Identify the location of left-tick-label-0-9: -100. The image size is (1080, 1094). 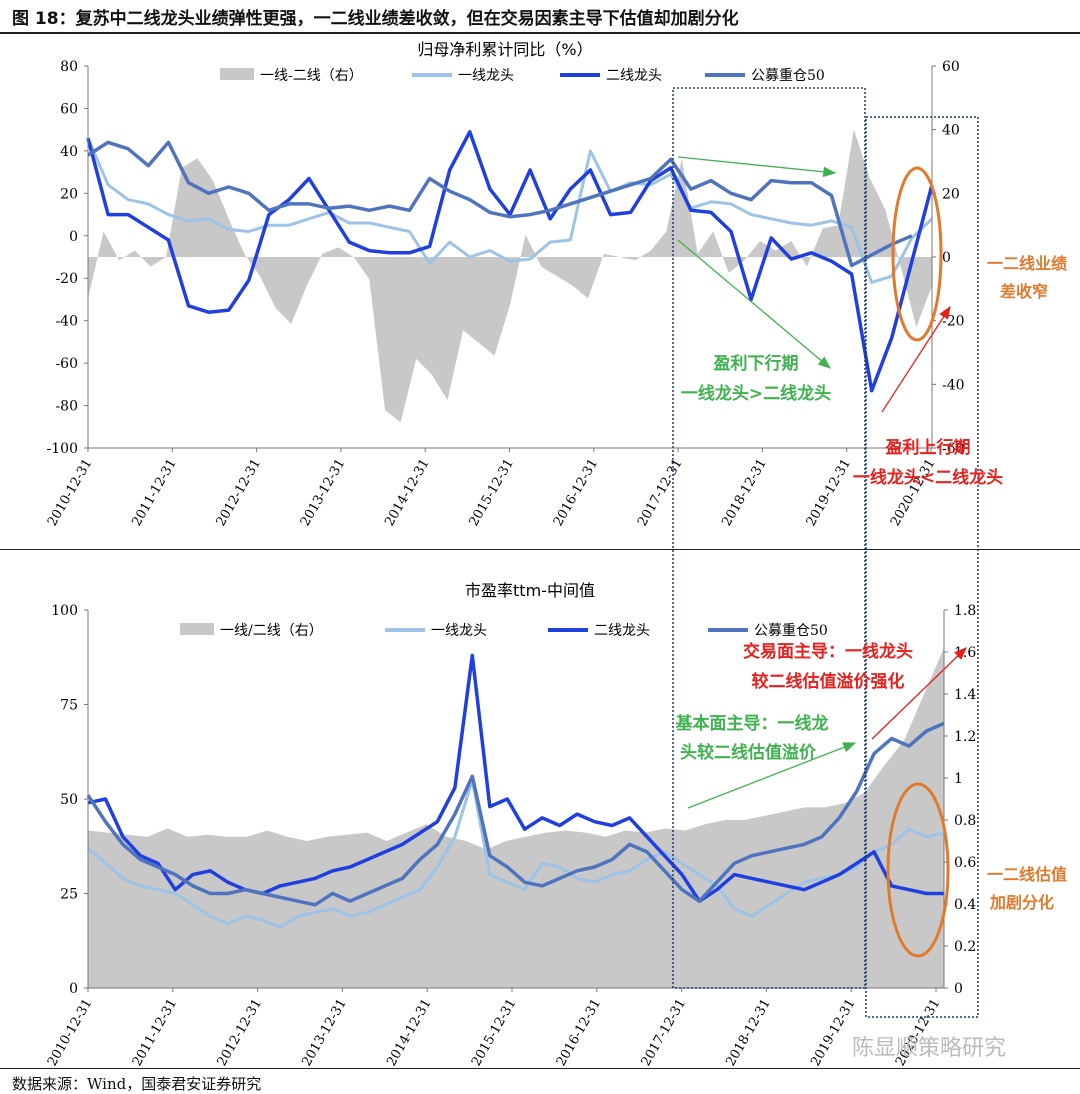
(62, 449).